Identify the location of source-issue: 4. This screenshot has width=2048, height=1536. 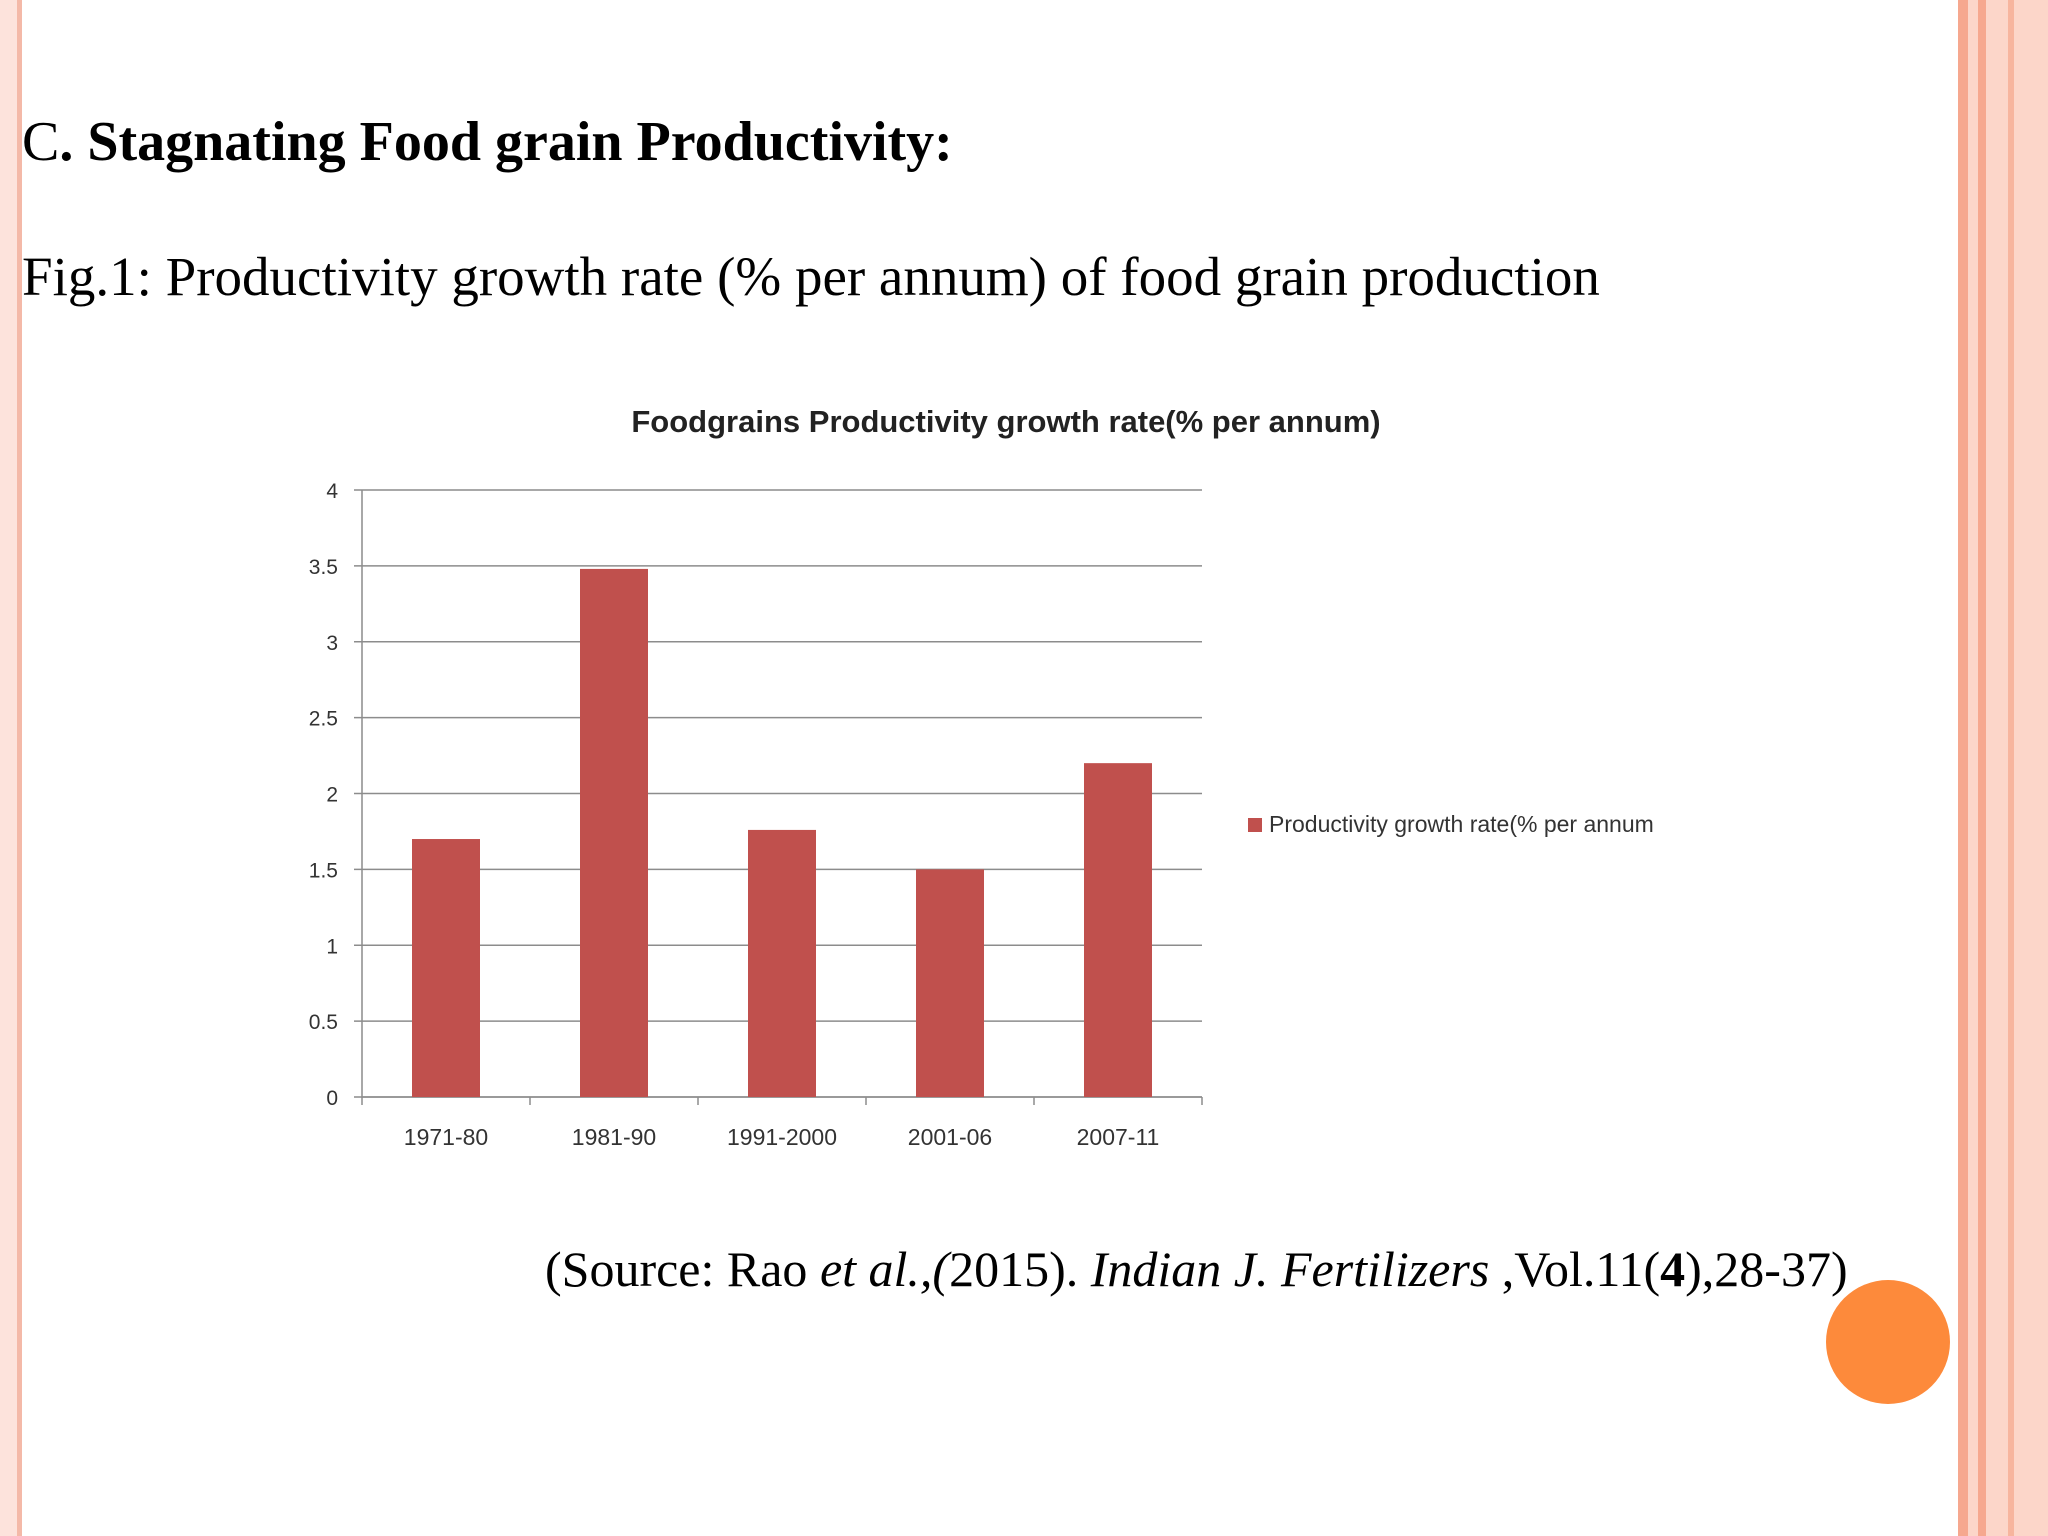
(1673, 1269).